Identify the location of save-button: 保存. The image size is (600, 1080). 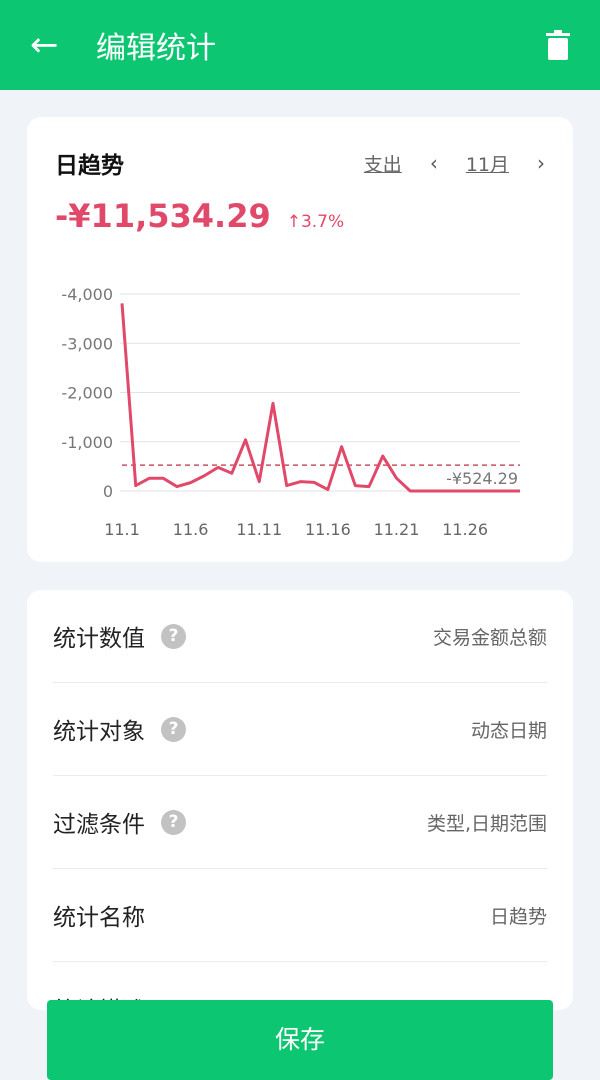
(300, 1040).